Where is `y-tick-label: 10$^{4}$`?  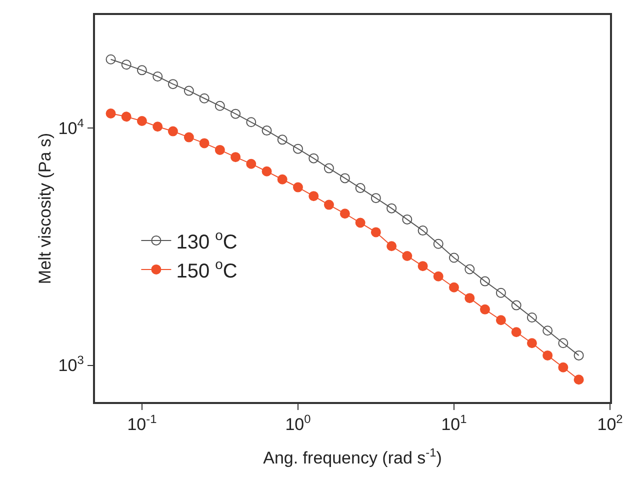
y-tick-label: 10$^{4}$ is located at coordinates (71, 127).